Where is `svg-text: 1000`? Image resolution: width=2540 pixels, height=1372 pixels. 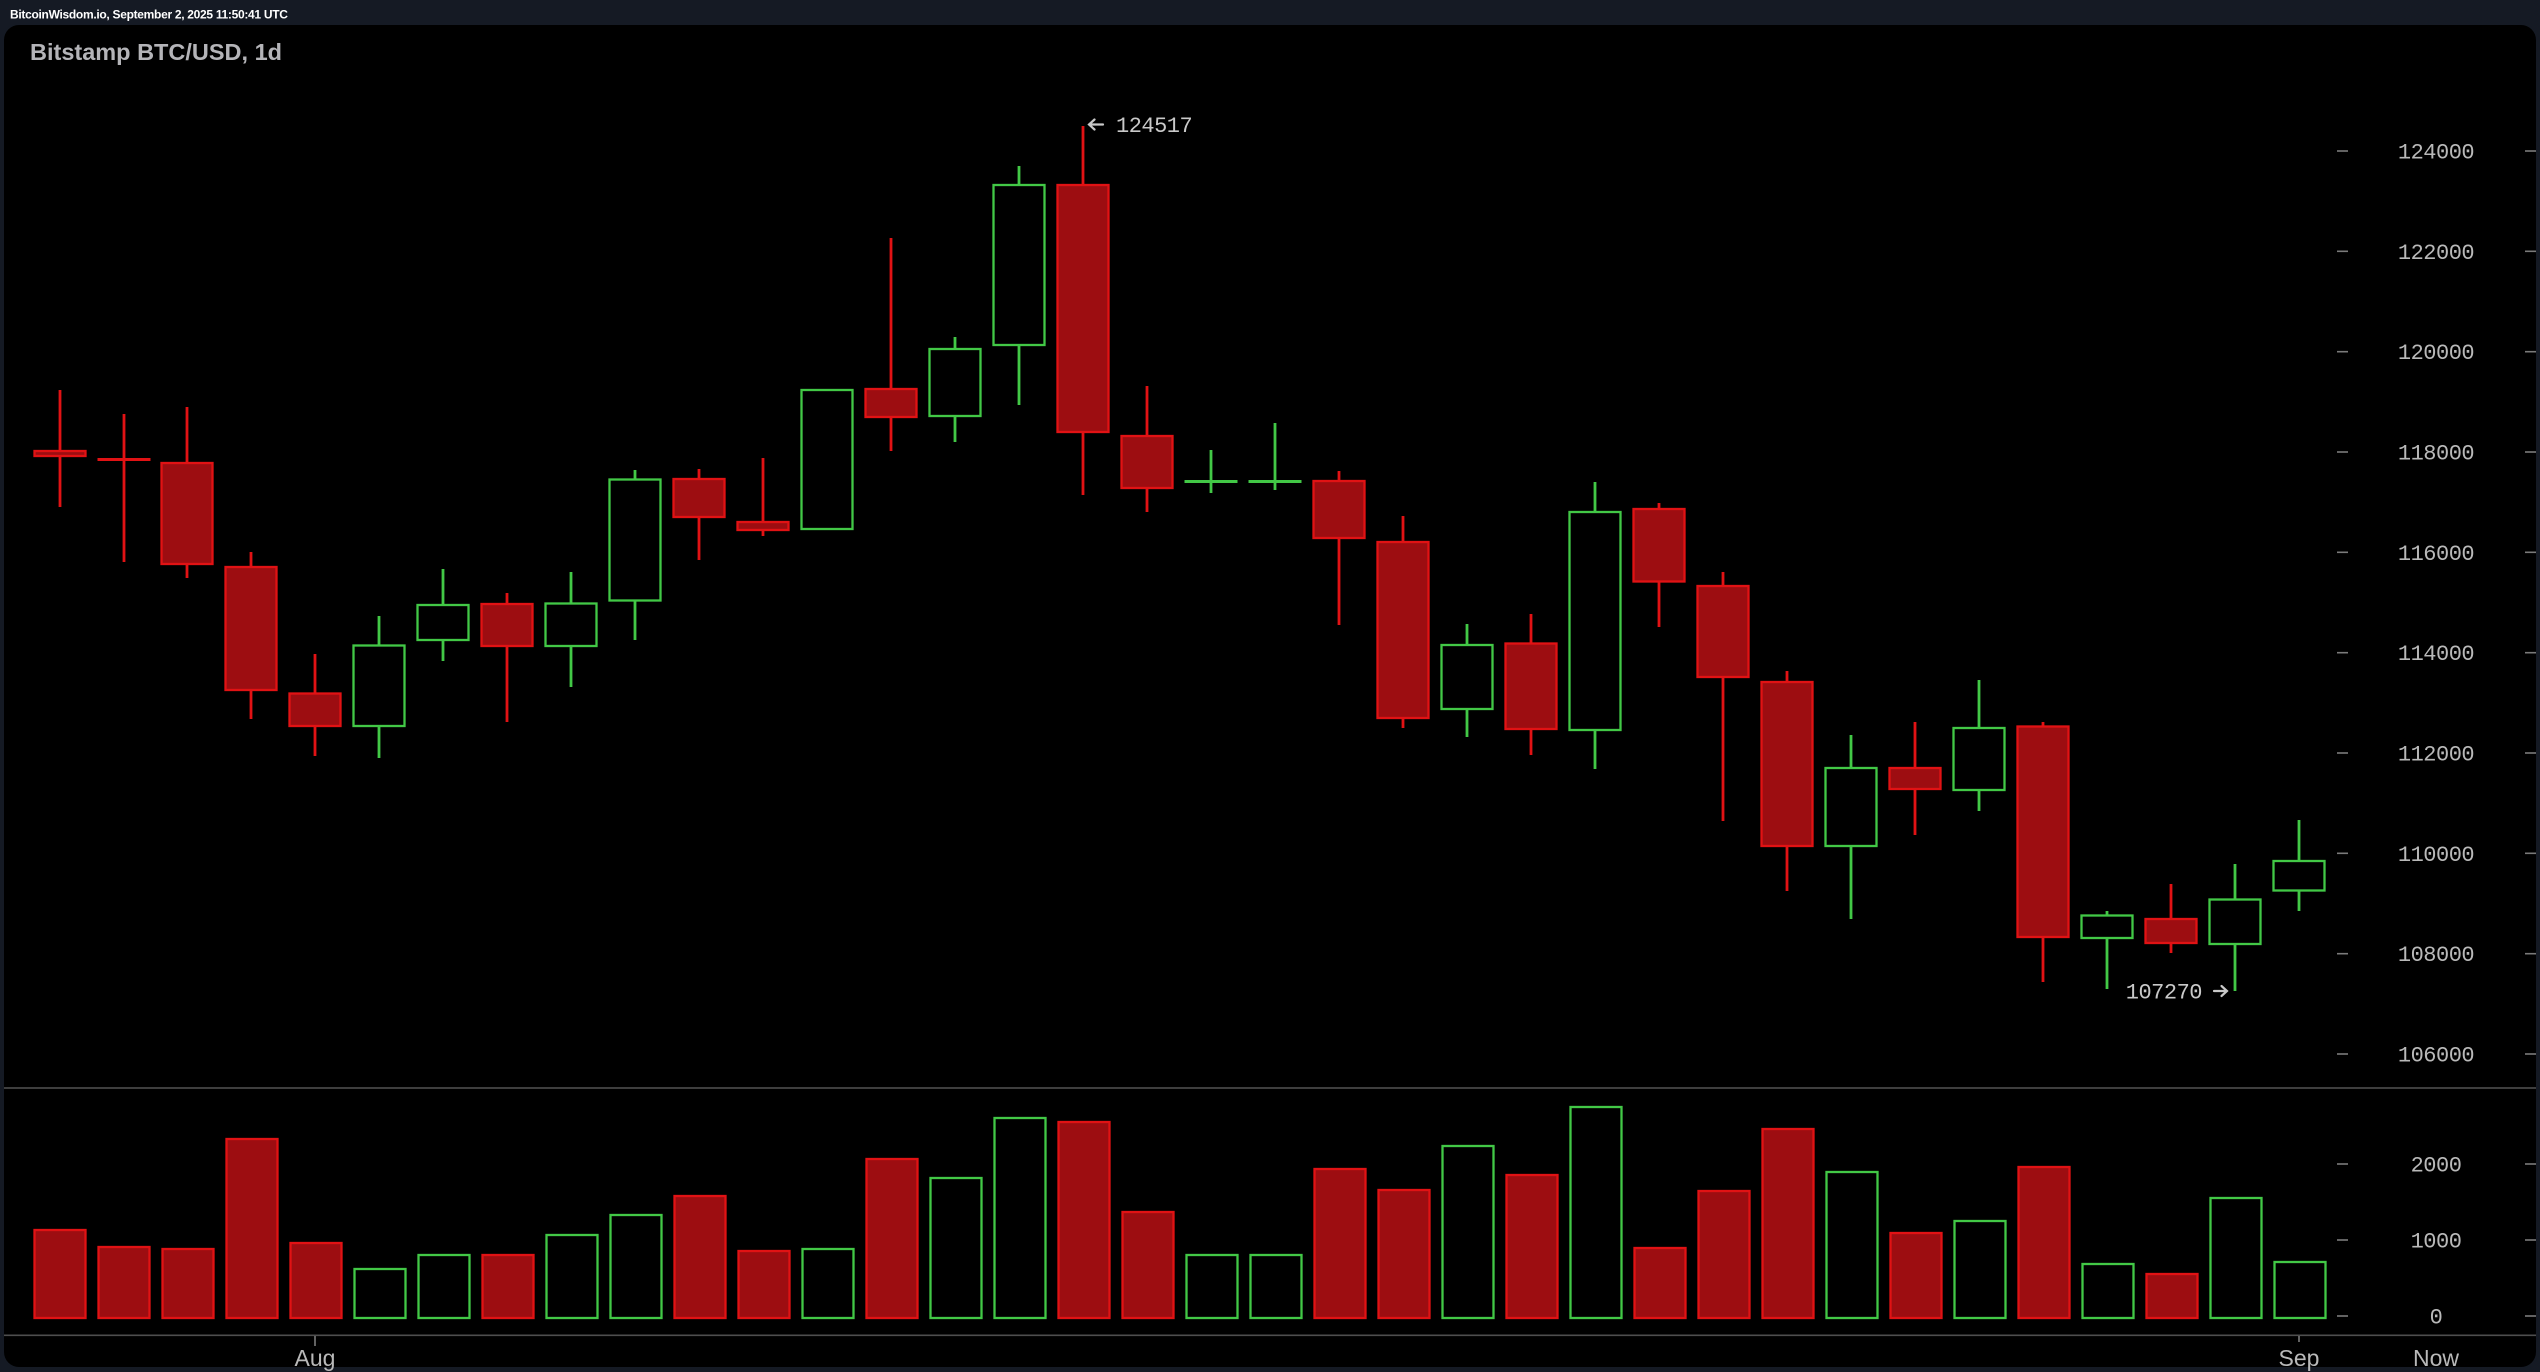 svg-text: 1000 is located at coordinates (2436, 1242).